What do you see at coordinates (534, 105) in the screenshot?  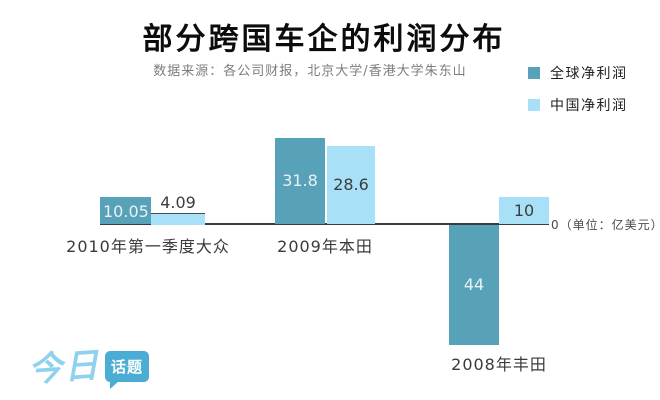 I see `legend-swatch-china-icon` at bounding box center [534, 105].